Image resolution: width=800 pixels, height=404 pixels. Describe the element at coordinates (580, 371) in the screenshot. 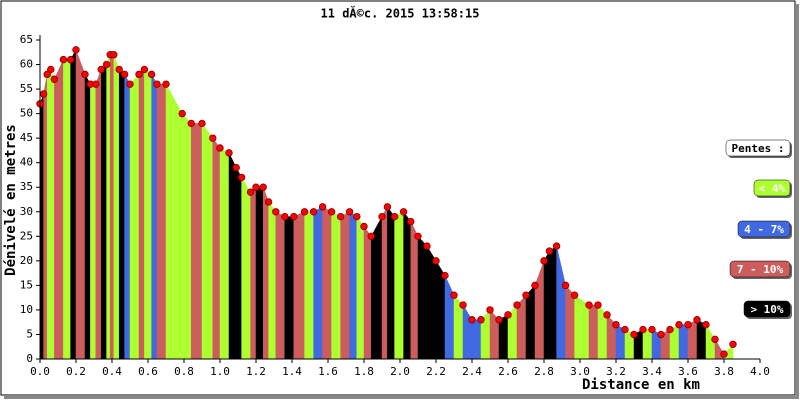

I see `x-tick-label: 3.0` at that location.